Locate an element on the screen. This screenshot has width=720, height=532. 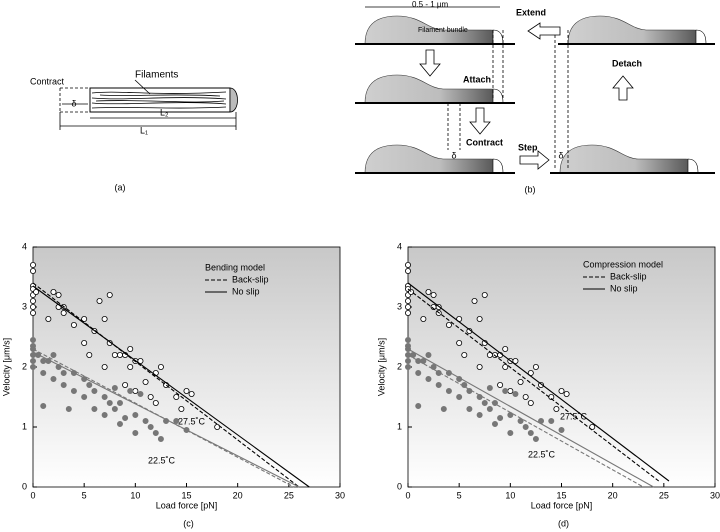
y-tick-label: 0 is located at coordinates (24, 486).